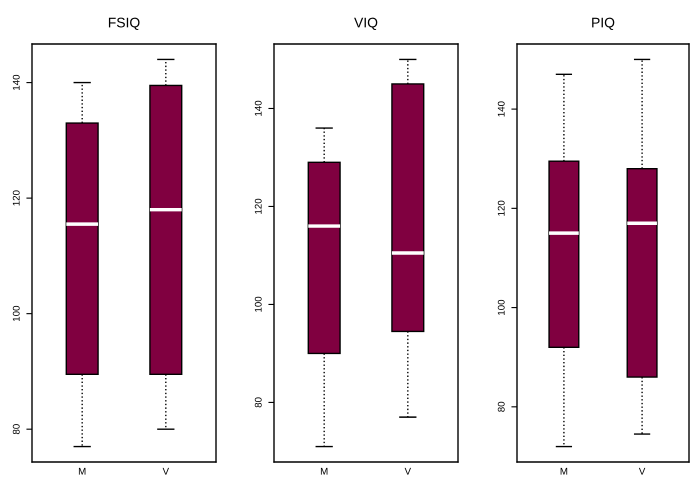 The image size is (690, 480). What do you see at coordinates (603, 24) in the screenshot?
I see `chart-title: PIQ` at bounding box center [603, 24].